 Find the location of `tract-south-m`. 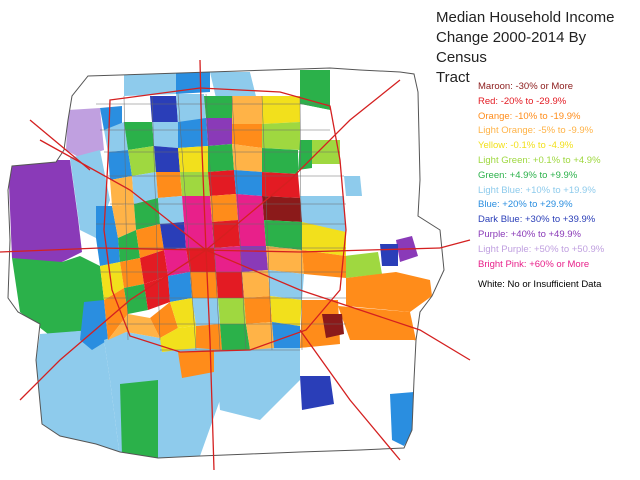

tract-south-m is located at coordinates (232, 311).